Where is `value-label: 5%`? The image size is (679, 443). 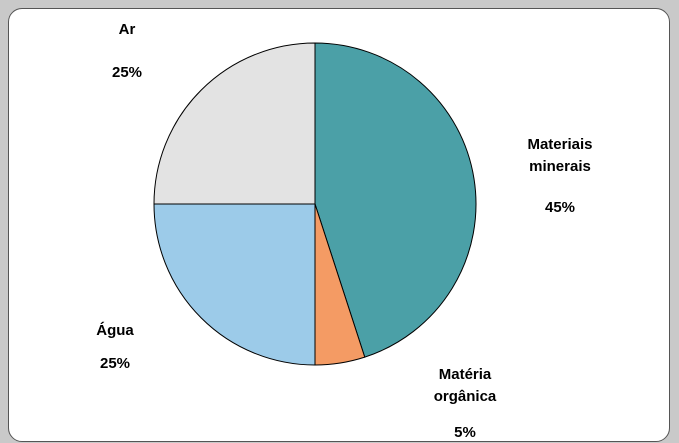 value-label: 5% is located at coordinates (465, 432).